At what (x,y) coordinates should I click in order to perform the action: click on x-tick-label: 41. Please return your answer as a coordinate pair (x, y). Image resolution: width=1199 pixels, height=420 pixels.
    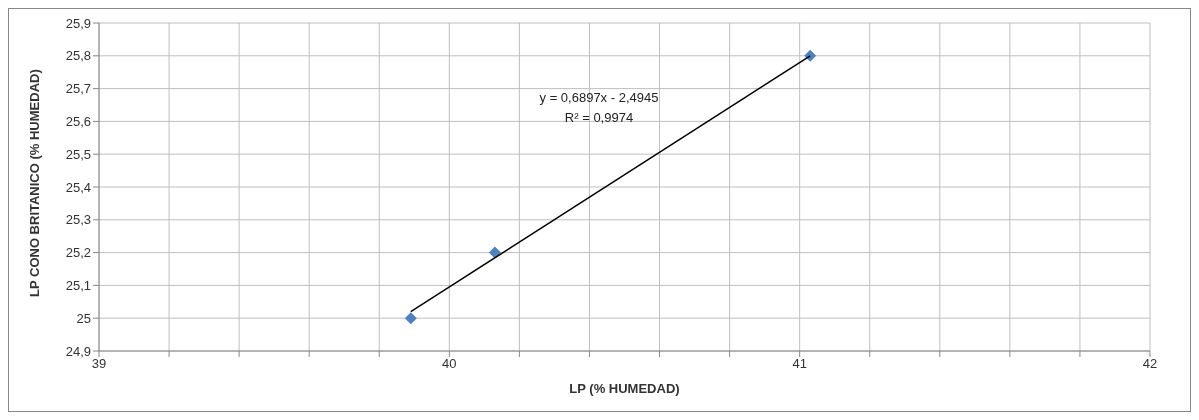
    Looking at the image, I should click on (799, 364).